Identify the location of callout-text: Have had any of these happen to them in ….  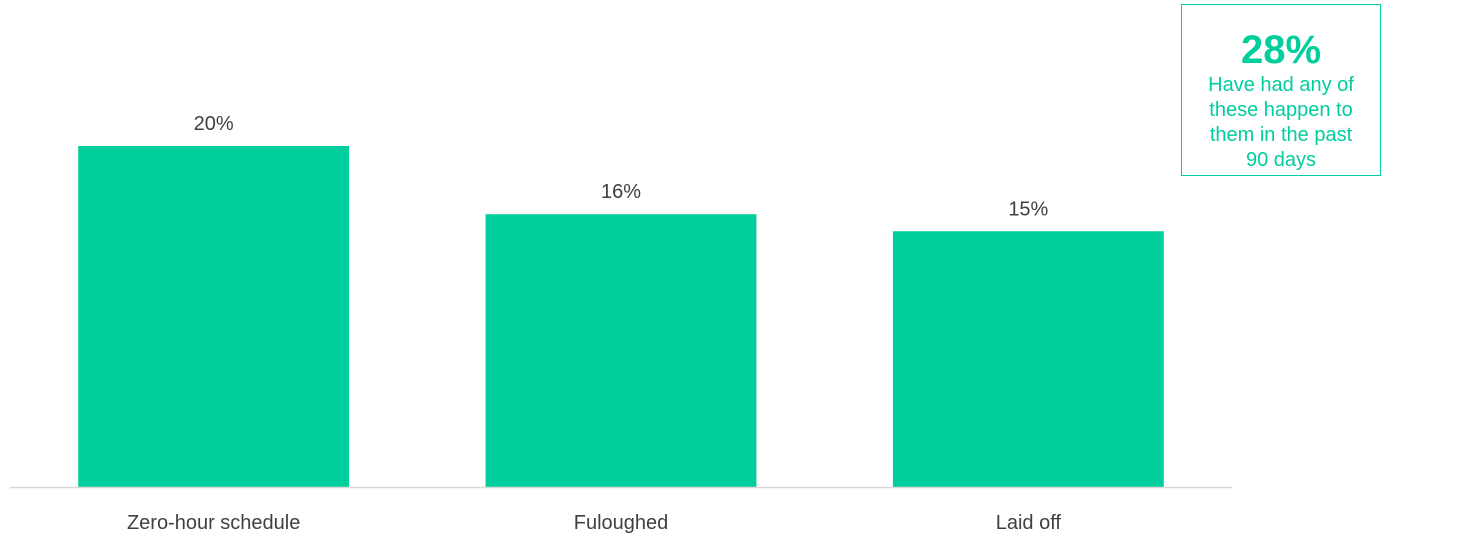
(1281, 122).